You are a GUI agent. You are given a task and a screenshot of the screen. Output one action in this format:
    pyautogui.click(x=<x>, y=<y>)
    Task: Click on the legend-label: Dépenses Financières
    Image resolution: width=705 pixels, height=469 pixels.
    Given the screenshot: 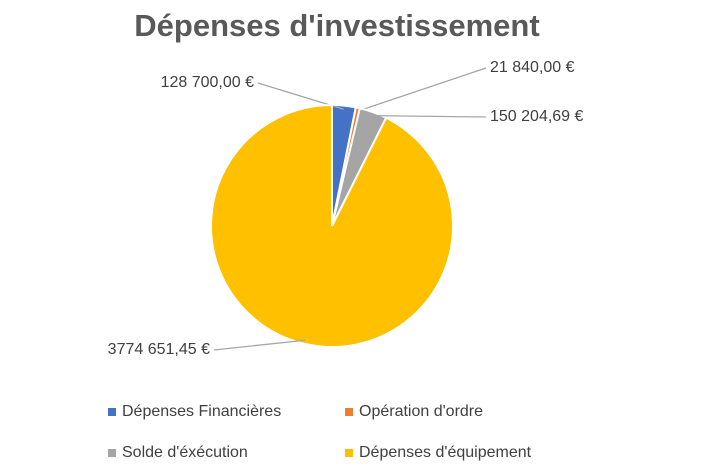 What is the action you would take?
    pyautogui.click(x=201, y=411)
    